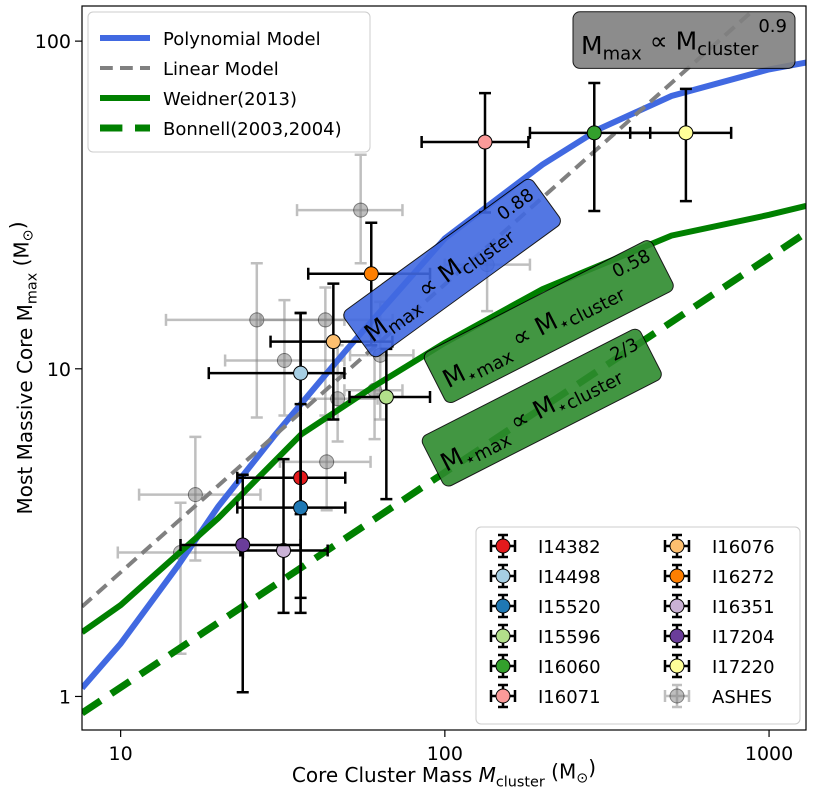 This screenshot has width=814, height=795. Describe the element at coordinates (769, 754) in the screenshot. I see `x-tick-label: 1000` at that location.